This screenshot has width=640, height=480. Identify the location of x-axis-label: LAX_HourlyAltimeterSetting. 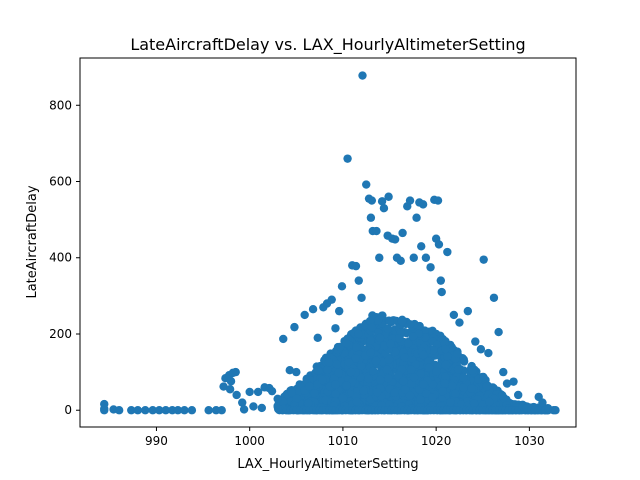
(327, 464).